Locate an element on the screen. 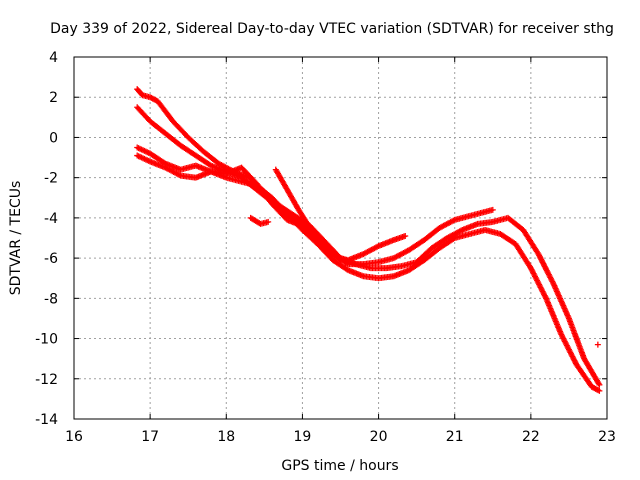 This screenshot has width=640, height=480. x-tick-label: 22 is located at coordinates (531, 437).